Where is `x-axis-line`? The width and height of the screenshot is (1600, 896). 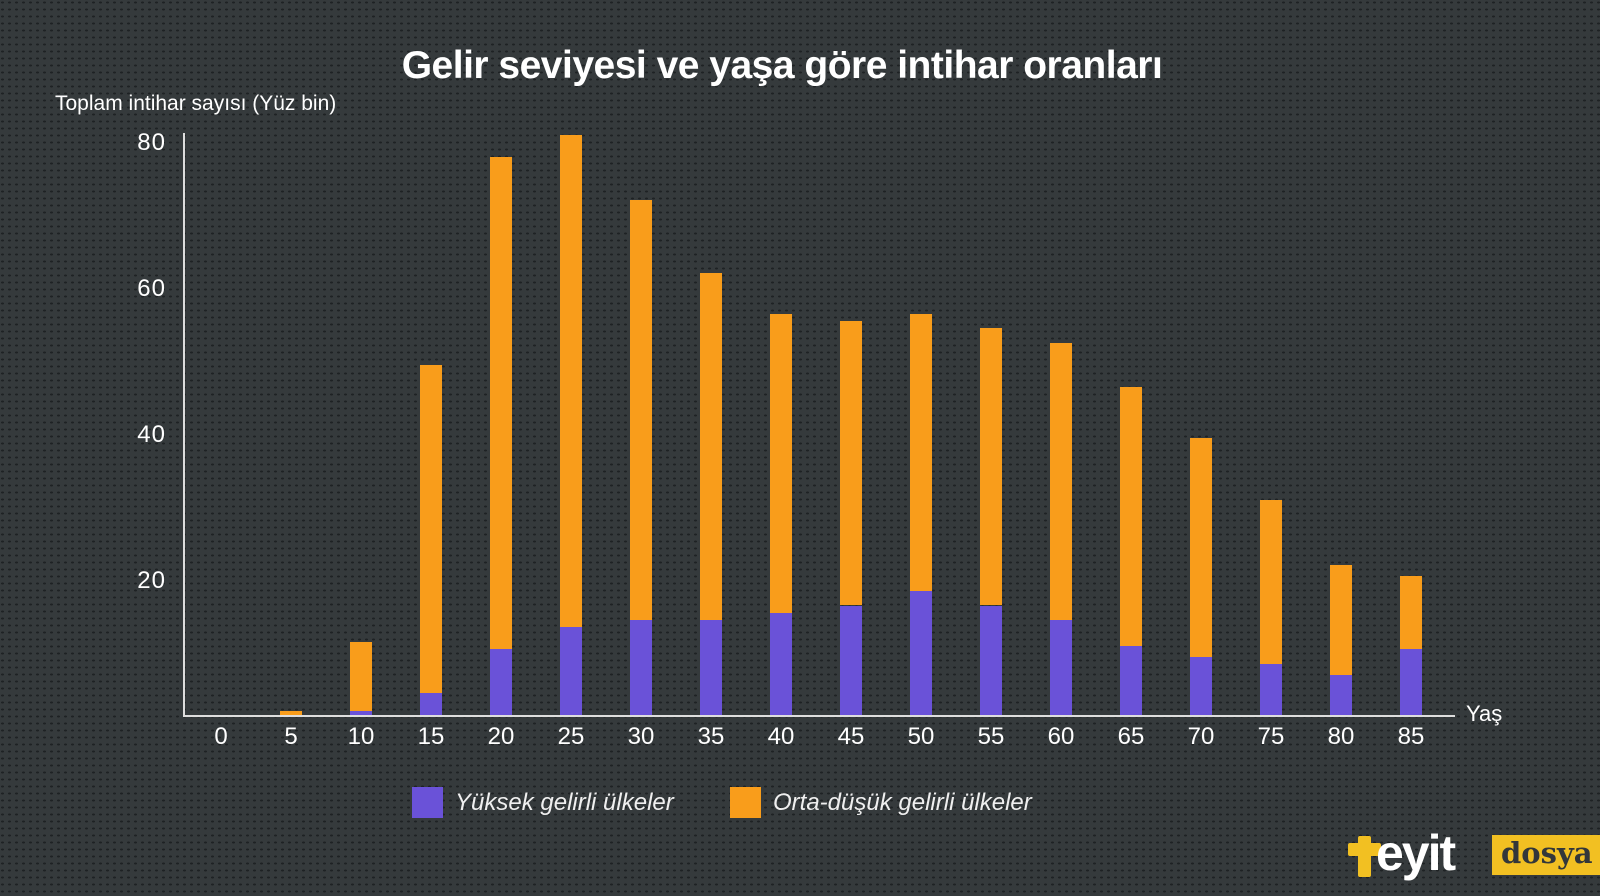 x-axis-line is located at coordinates (819, 716).